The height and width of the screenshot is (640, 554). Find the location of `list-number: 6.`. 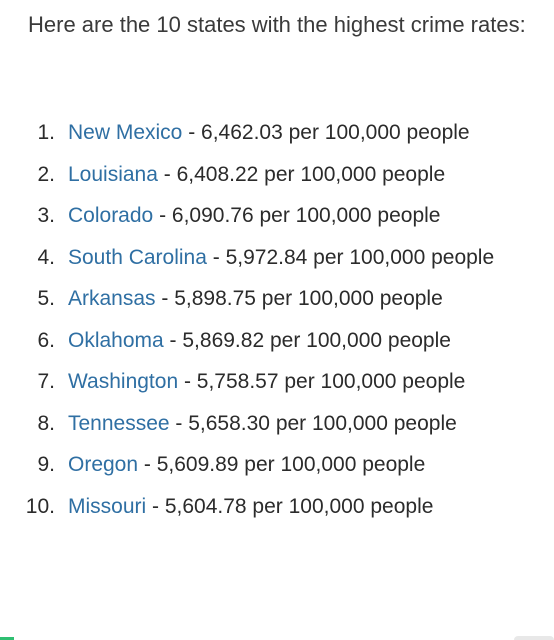

list-number: 6. is located at coordinates (46, 340).